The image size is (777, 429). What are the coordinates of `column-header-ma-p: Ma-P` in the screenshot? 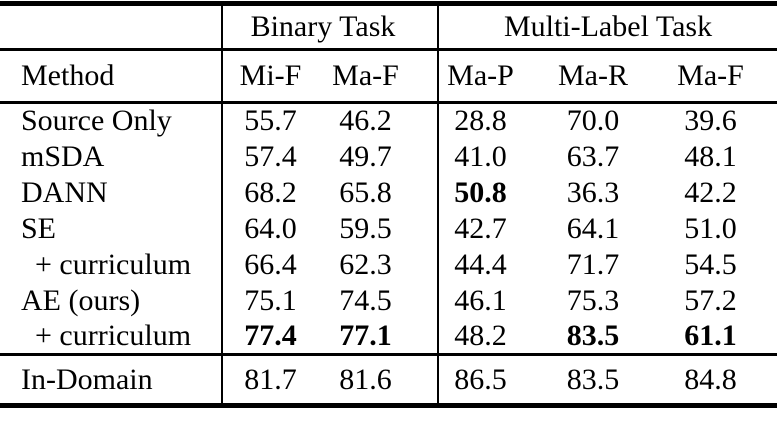 It's located at (479, 76).